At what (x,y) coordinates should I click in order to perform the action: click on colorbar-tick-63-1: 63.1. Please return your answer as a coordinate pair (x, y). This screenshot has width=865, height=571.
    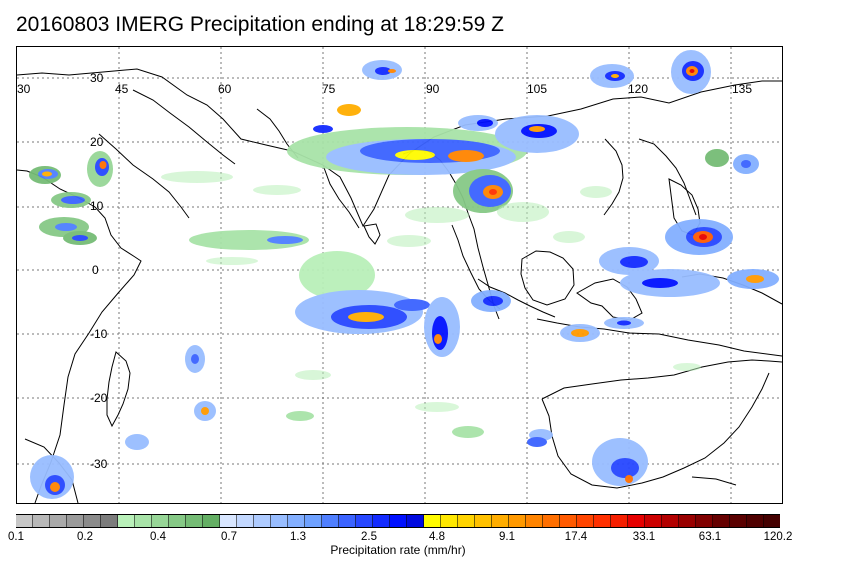
    Looking at the image, I should click on (710, 537).